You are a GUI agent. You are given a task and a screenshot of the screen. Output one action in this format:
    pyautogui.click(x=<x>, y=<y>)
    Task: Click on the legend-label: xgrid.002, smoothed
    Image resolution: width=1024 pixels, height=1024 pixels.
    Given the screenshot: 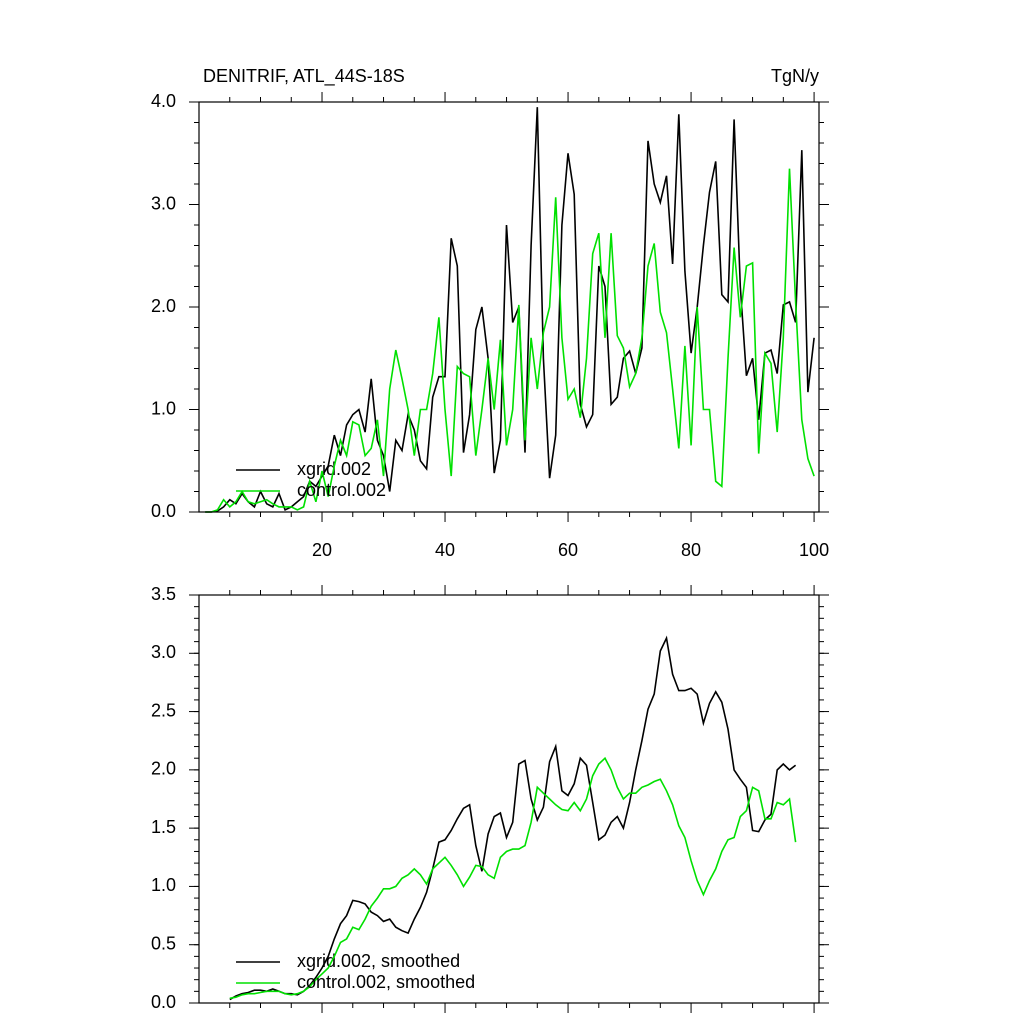 What is the action you would take?
    pyautogui.click(x=378, y=961)
    